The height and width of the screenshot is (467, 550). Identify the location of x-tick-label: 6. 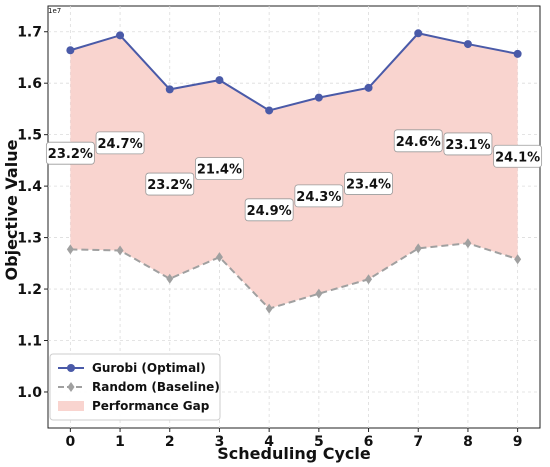
(369, 442).